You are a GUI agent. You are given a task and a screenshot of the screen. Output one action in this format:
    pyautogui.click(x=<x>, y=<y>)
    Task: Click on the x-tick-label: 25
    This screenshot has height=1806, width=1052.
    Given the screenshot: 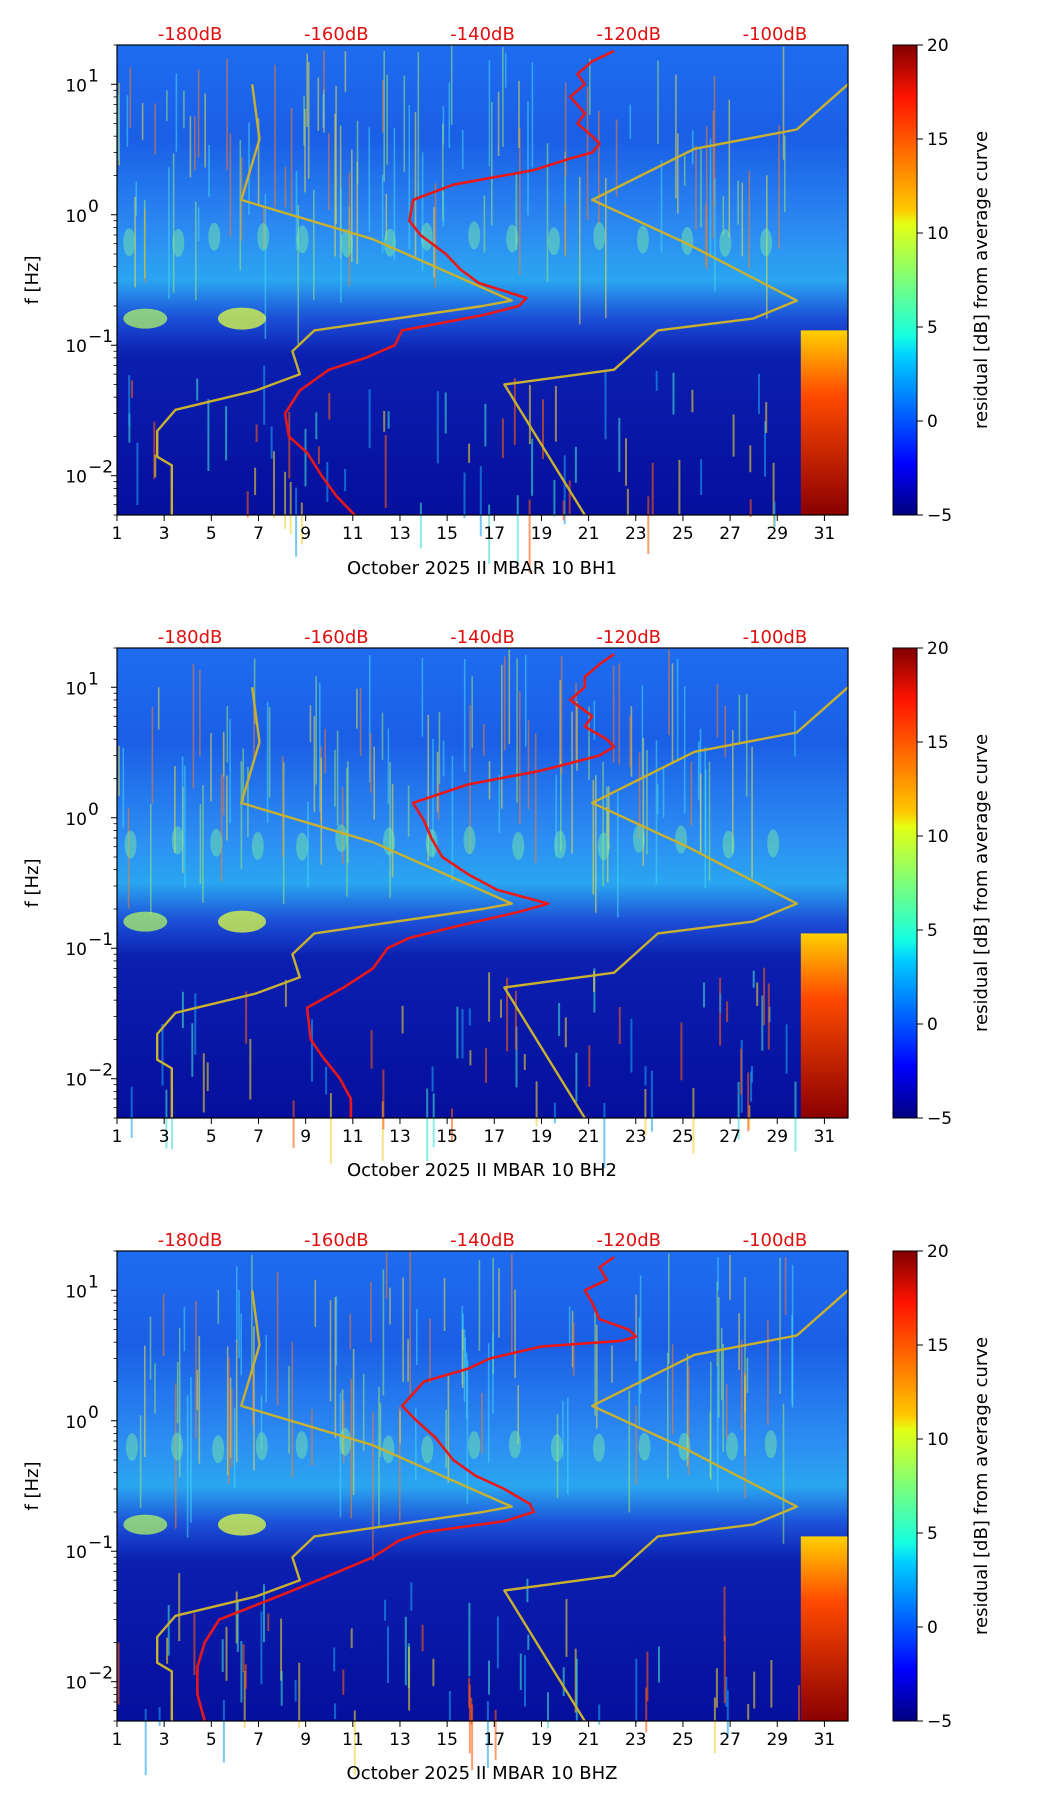 What is the action you would take?
    pyautogui.click(x=683, y=1740)
    